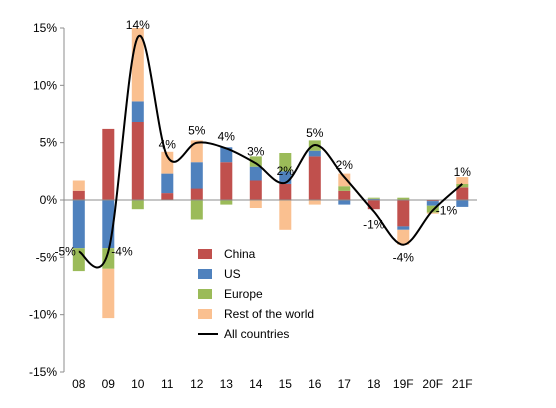 The height and width of the screenshot is (408, 556). I want to click on x-tick-label: 17, so click(345, 384).